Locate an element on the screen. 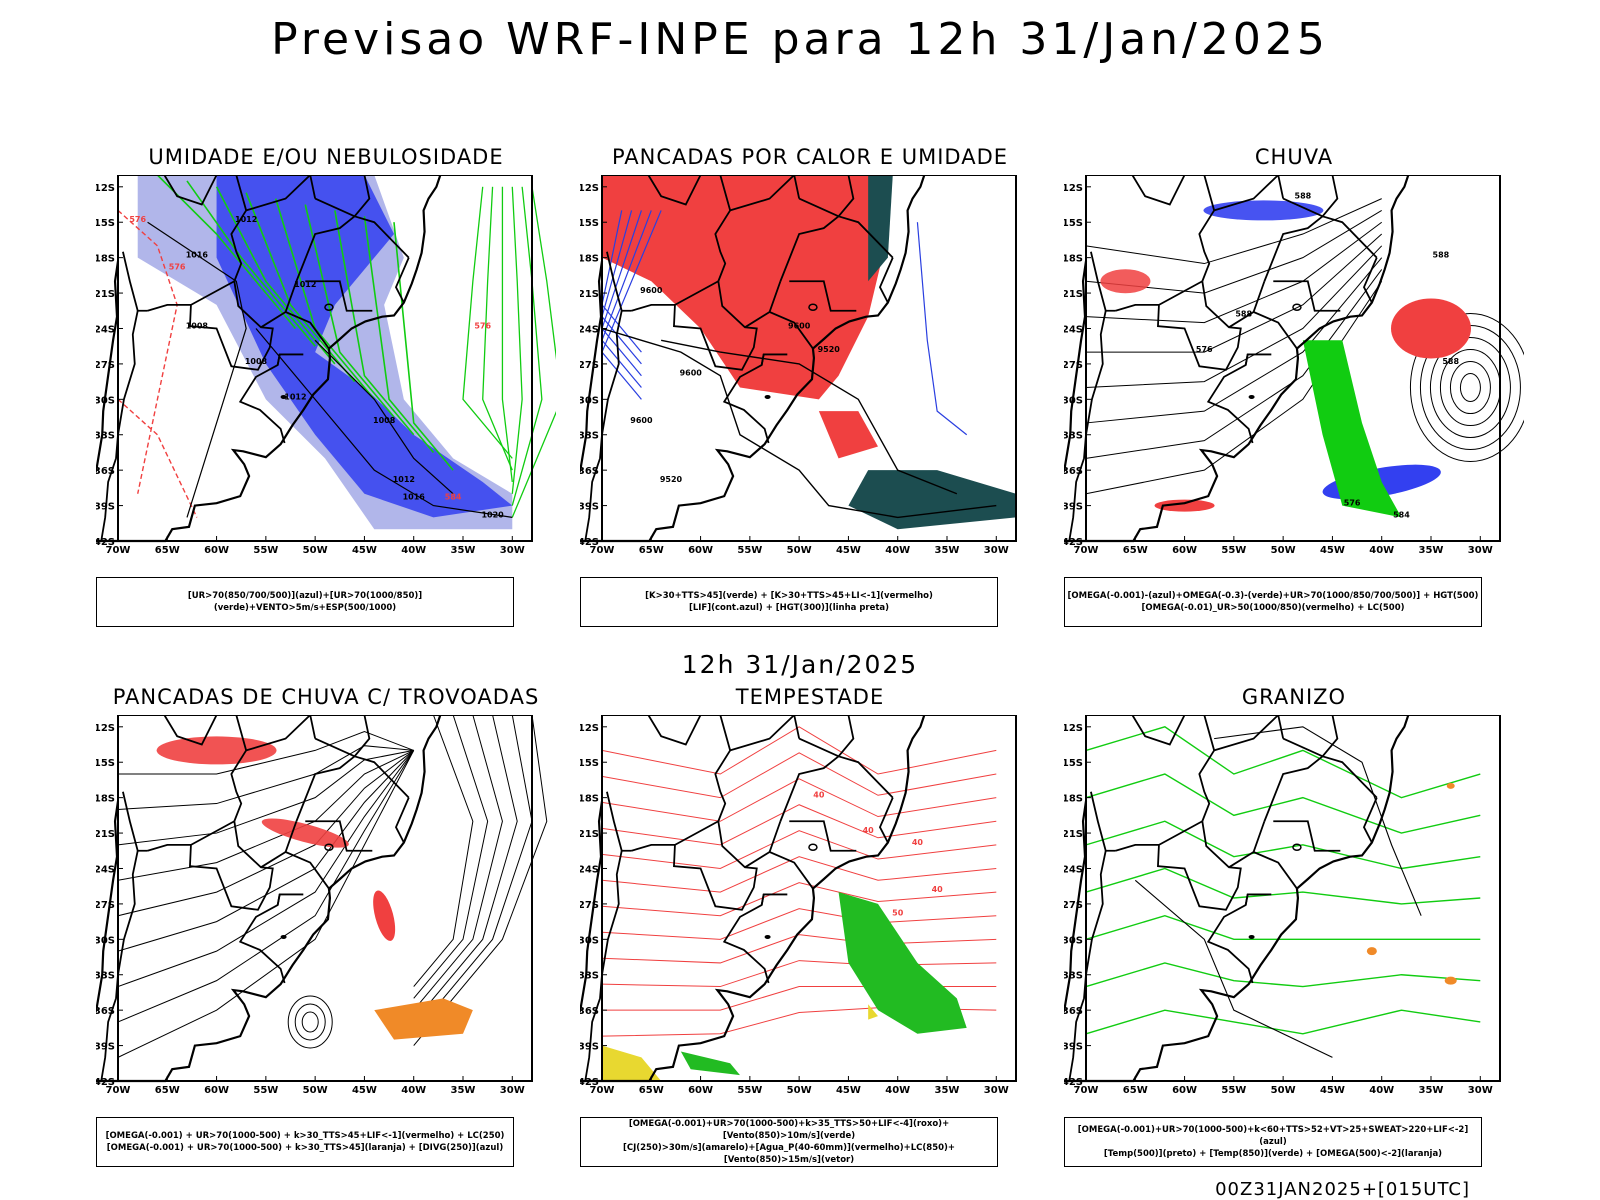 This screenshot has width=1600, height=1200. instability-green-area is located at coordinates (932, 500).